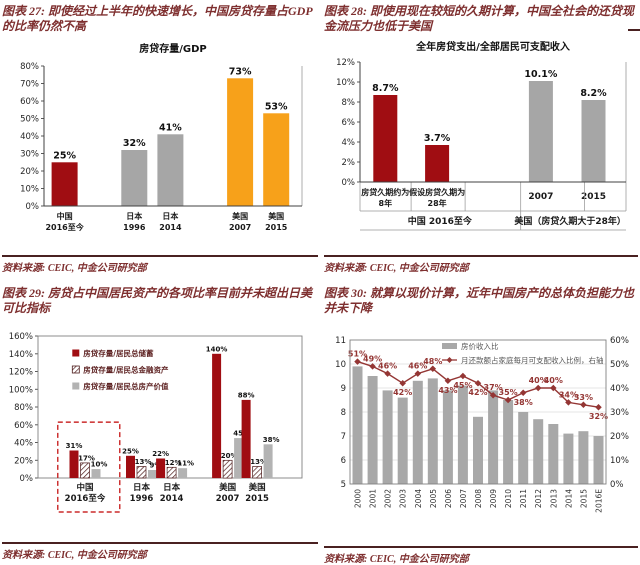 This screenshot has width=640, height=565. What do you see at coordinates (343, 461) in the screenshot?
I see `svg-text: 6` at bounding box center [343, 461].